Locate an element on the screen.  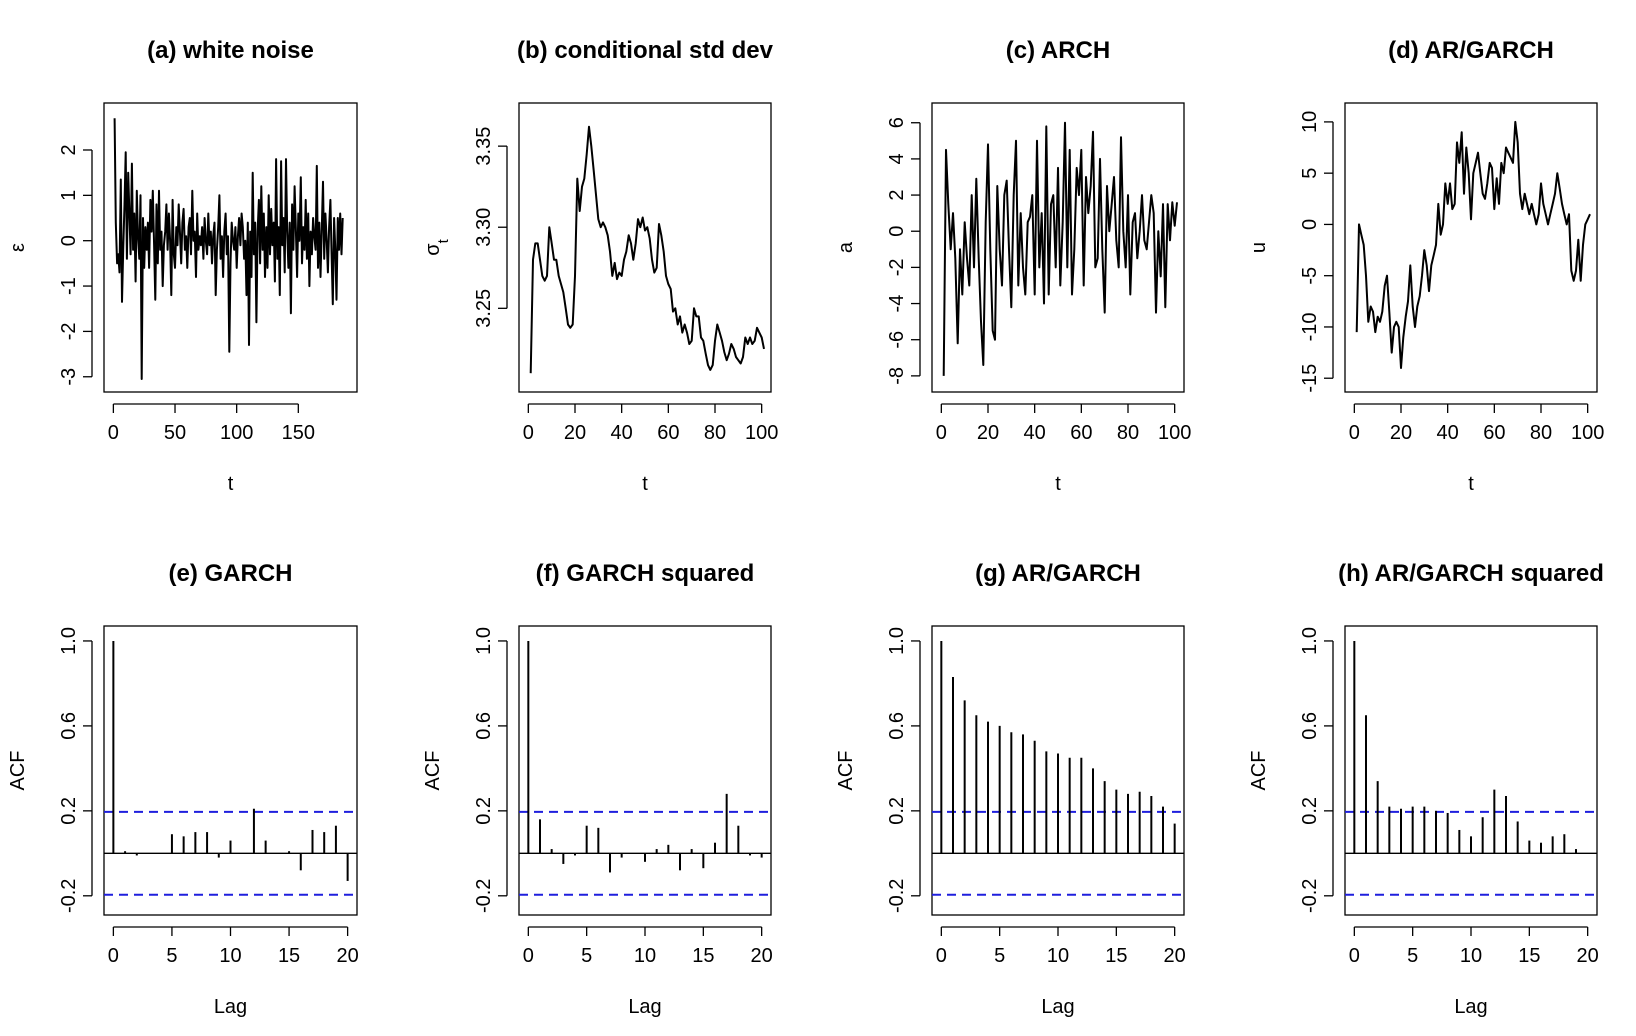
y-tick-label: -10 is located at coordinates (1310, 327).